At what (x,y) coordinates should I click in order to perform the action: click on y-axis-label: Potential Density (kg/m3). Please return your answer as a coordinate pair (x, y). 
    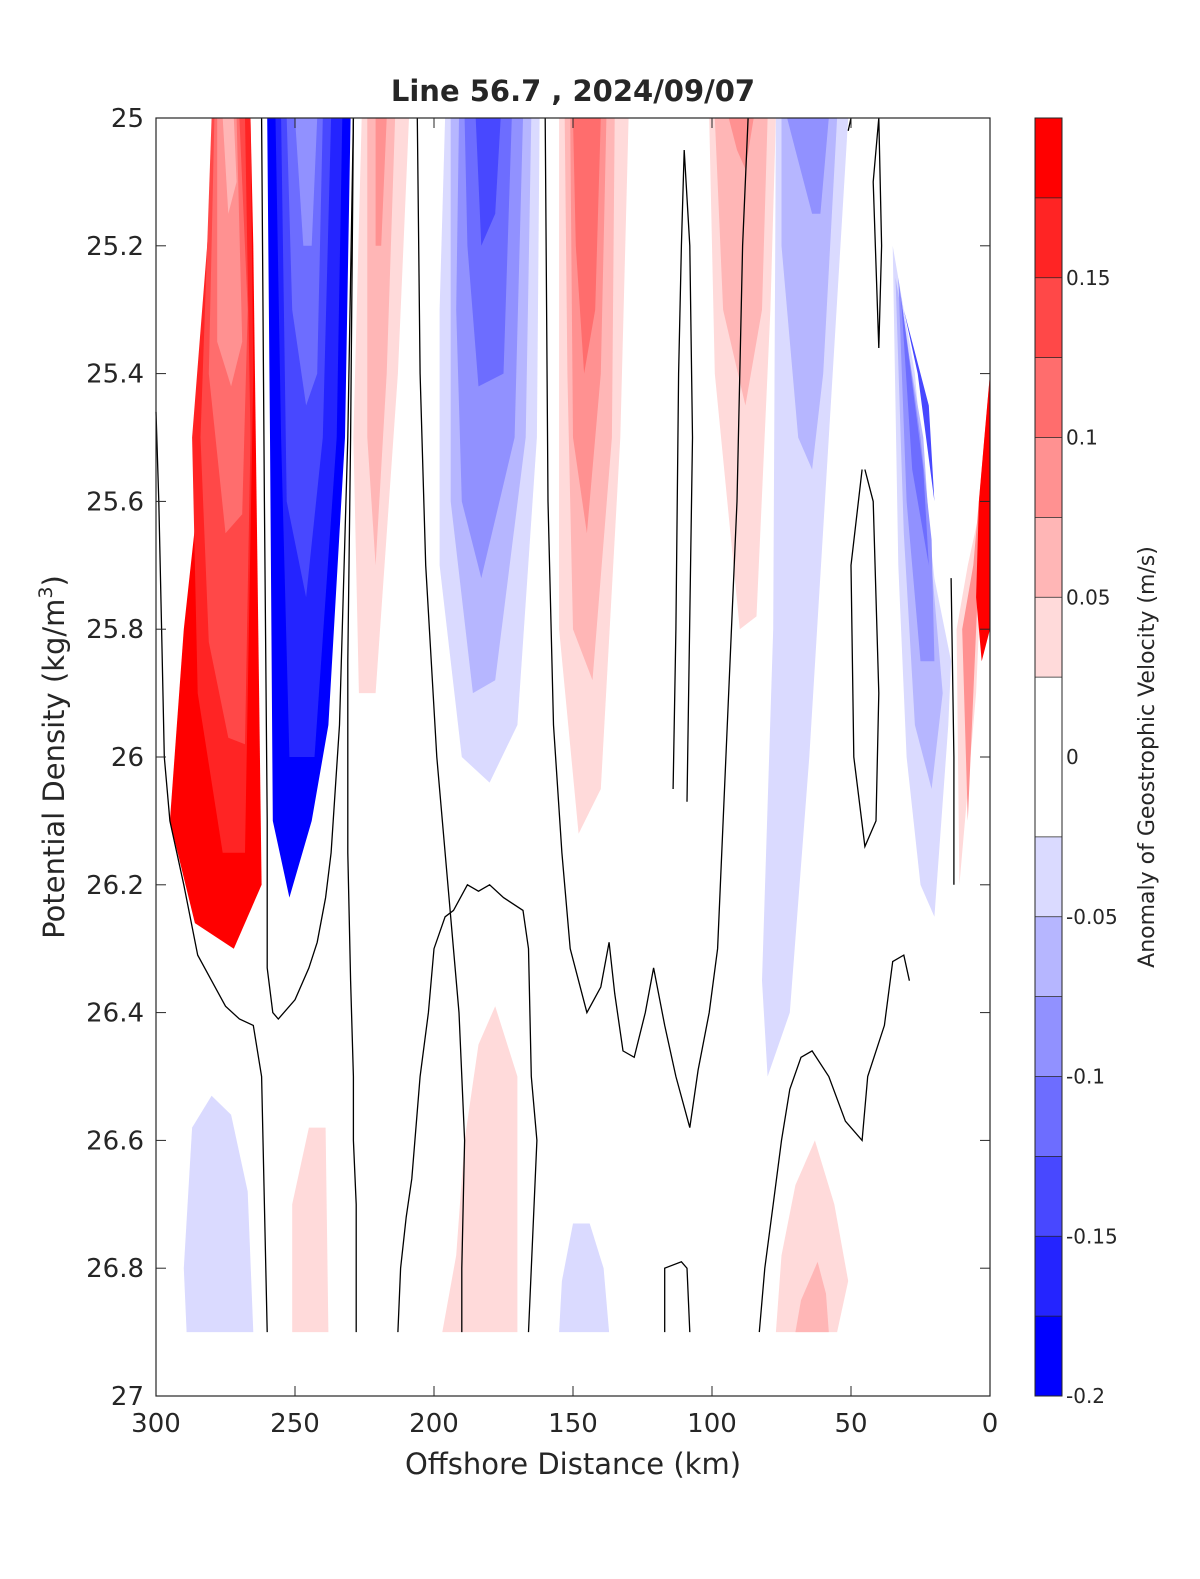
    Looking at the image, I should click on (53, 757).